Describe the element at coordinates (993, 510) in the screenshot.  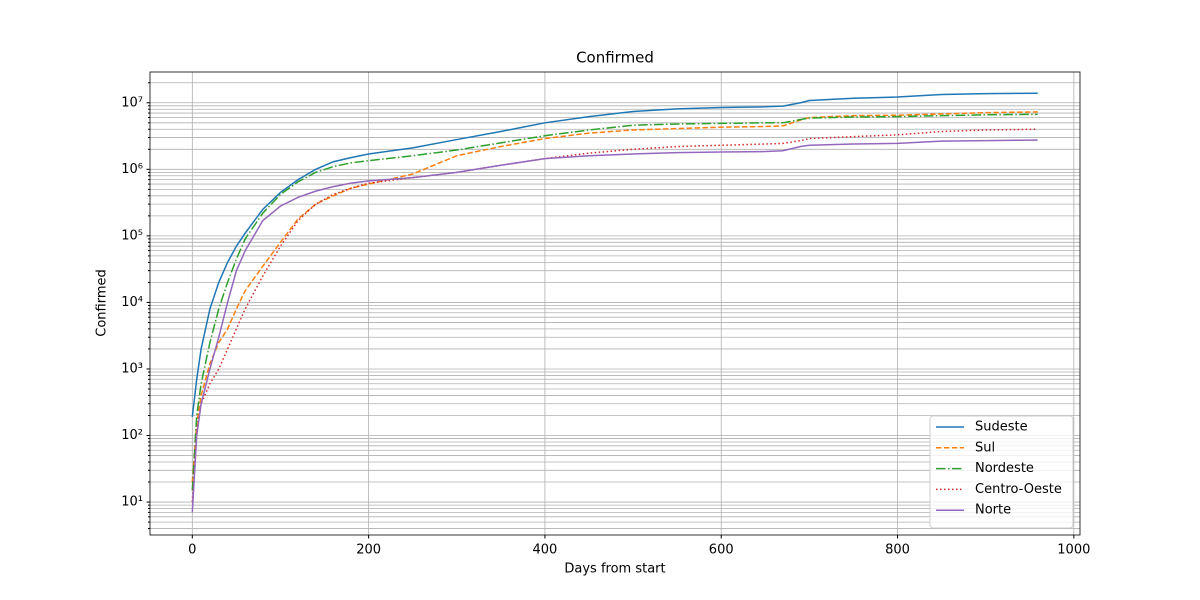
I see `legend-label: Norte` at that location.